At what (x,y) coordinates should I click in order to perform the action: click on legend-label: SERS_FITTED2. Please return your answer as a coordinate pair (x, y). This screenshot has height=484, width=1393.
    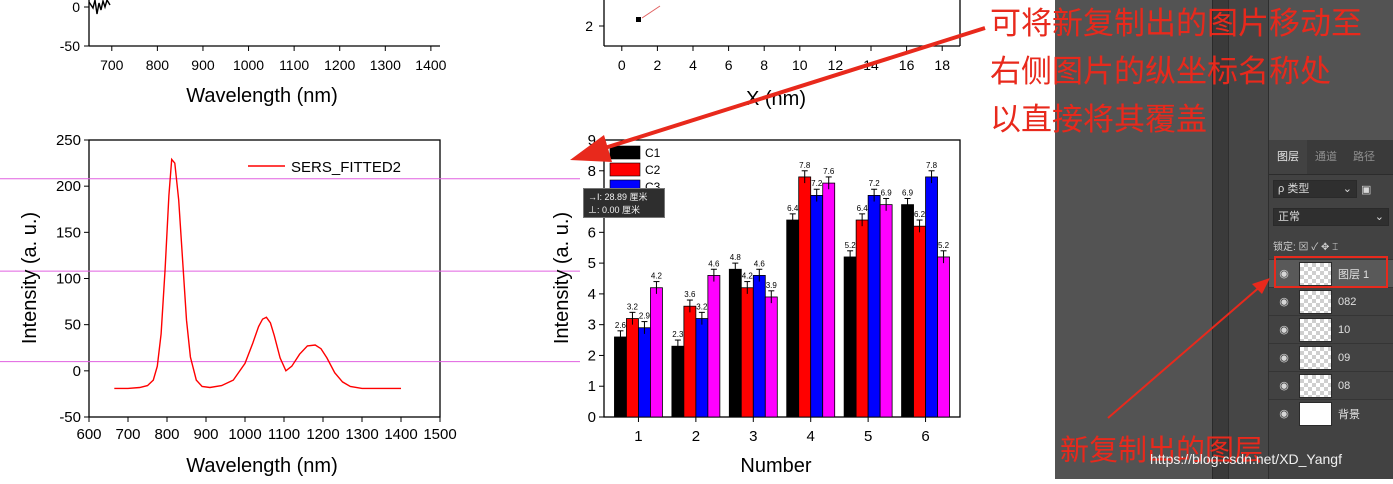
    Looking at the image, I should click on (346, 167).